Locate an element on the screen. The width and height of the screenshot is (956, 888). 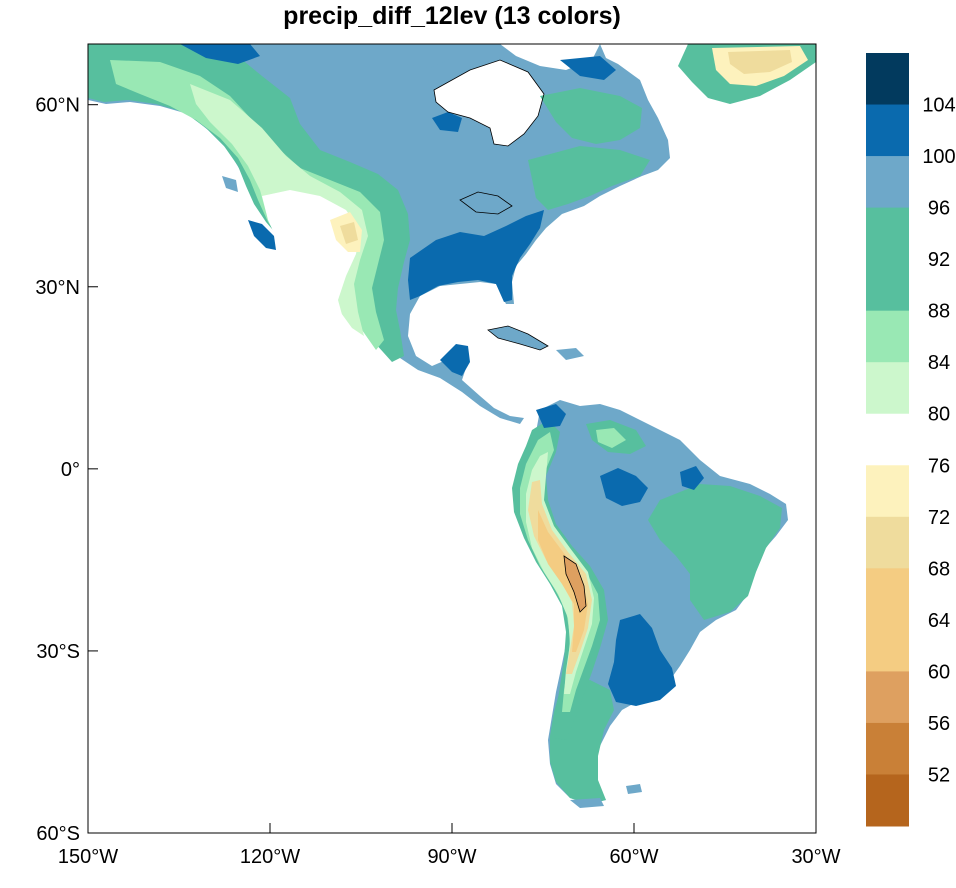
tierra-del-fuego is located at coordinates (587, 803).